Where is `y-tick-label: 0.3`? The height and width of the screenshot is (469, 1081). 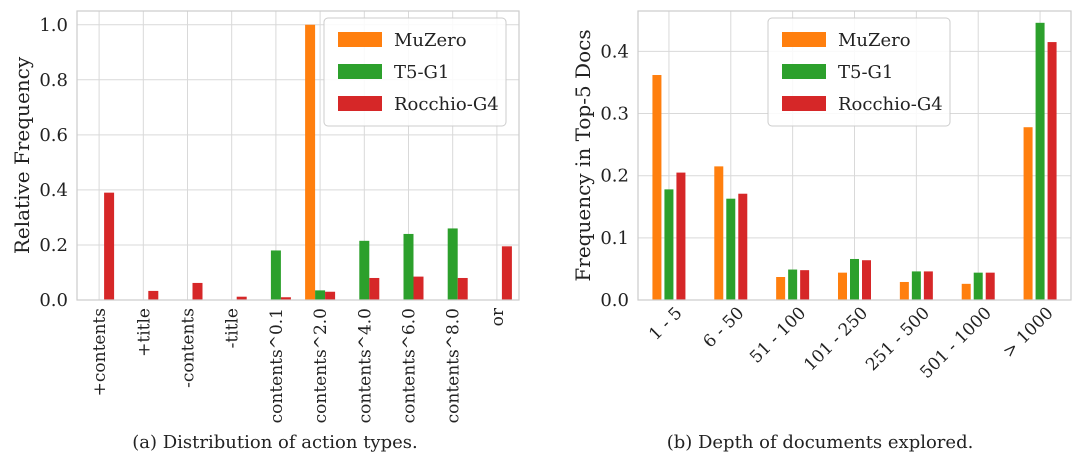 y-tick-label: 0.3 is located at coordinates (614, 114).